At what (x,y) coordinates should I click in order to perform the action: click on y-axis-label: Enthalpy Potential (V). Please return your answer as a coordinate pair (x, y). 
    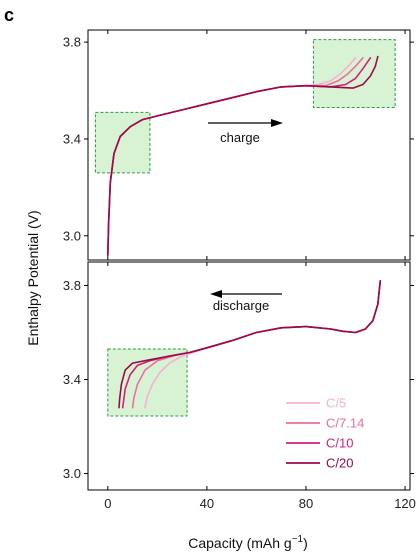
    Looking at the image, I should click on (33, 277).